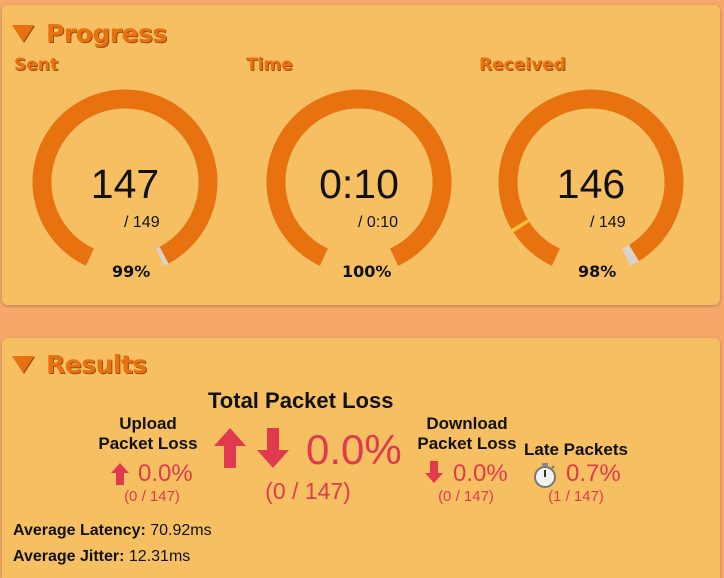 Image resolution: width=724 pixels, height=578 pixels. Describe the element at coordinates (576, 496) in the screenshot. I see `late-packets-detail: (1 / 147)` at that location.